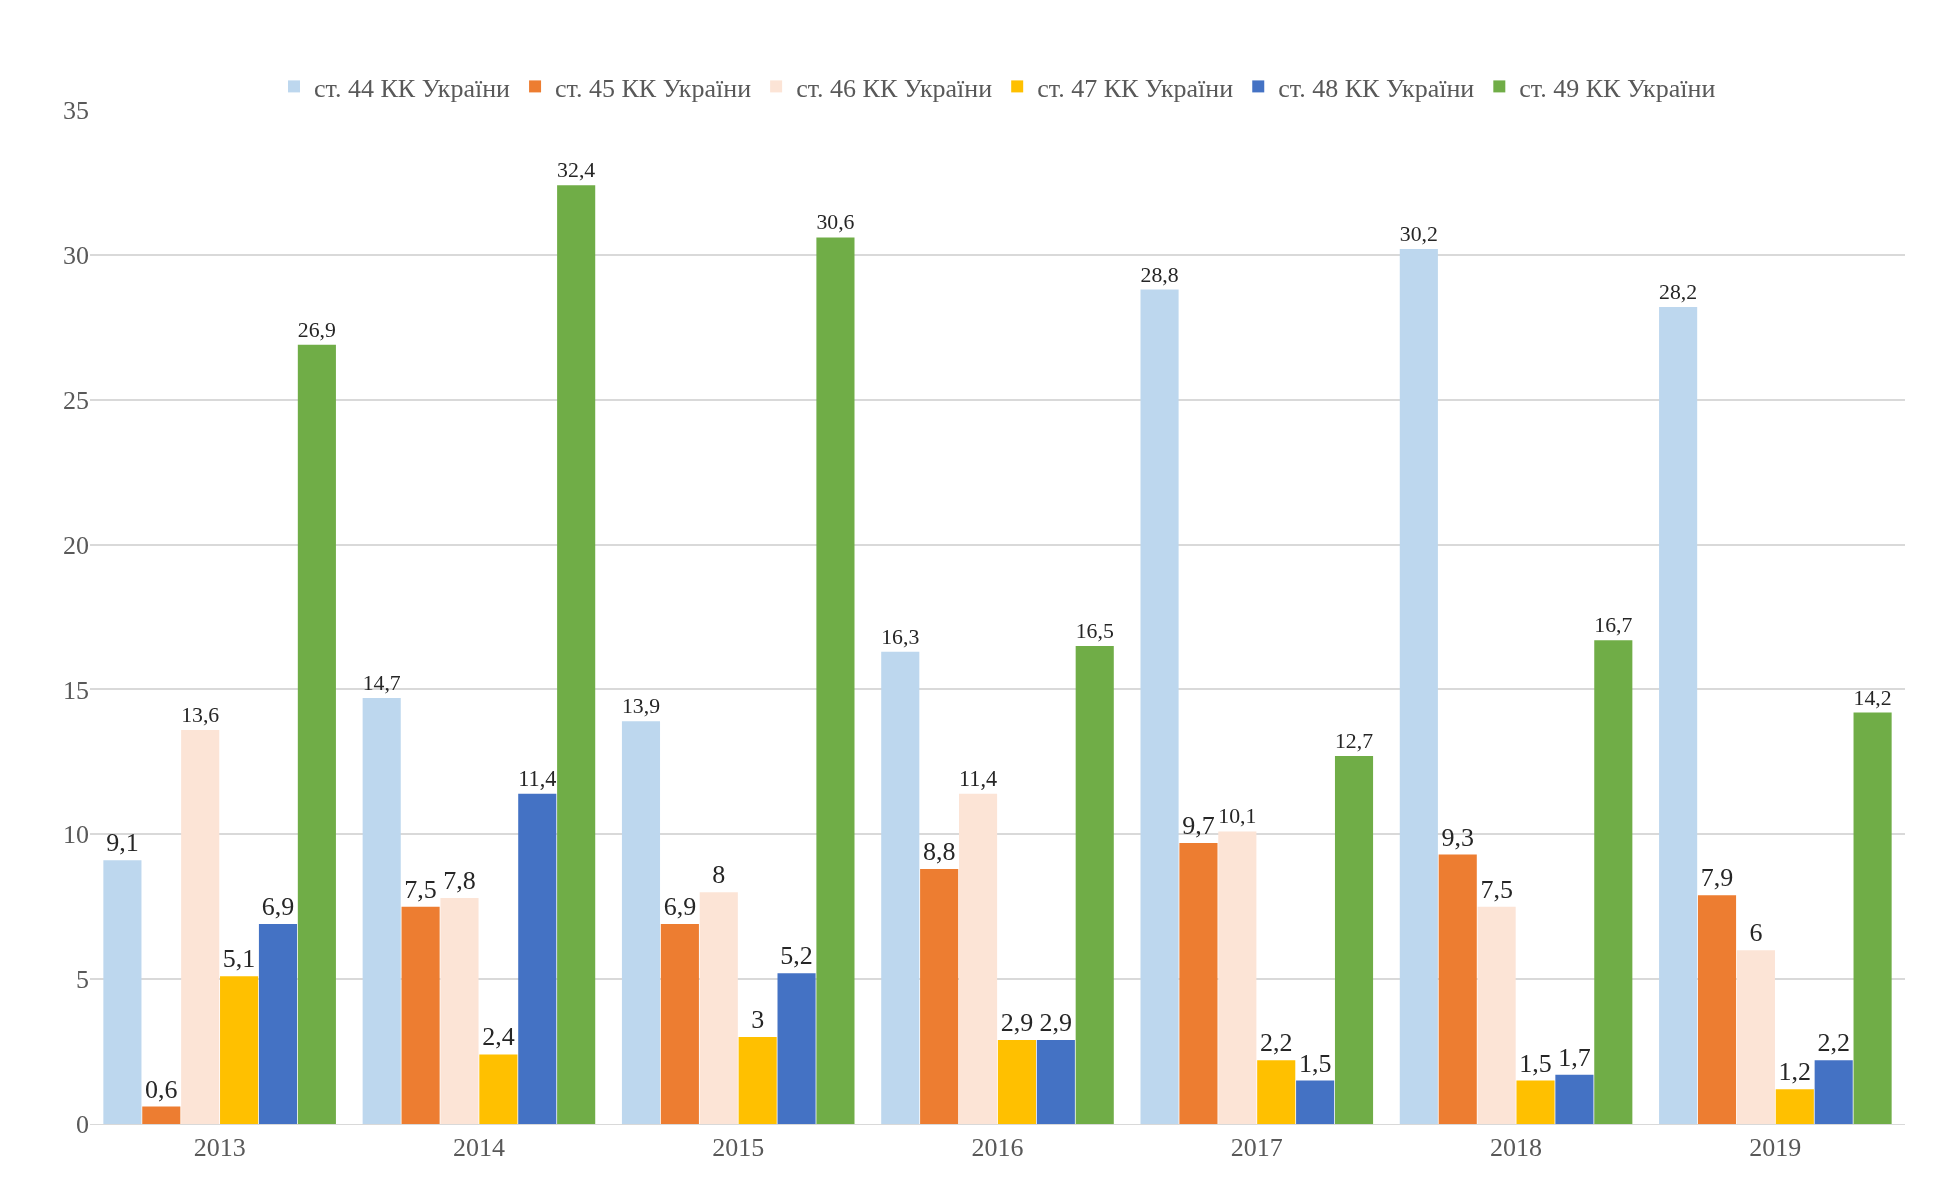 The image size is (1945, 1204). What do you see at coordinates (76, 255) in the screenshot?
I see `y-tick-label: 30` at bounding box center [76, 255].